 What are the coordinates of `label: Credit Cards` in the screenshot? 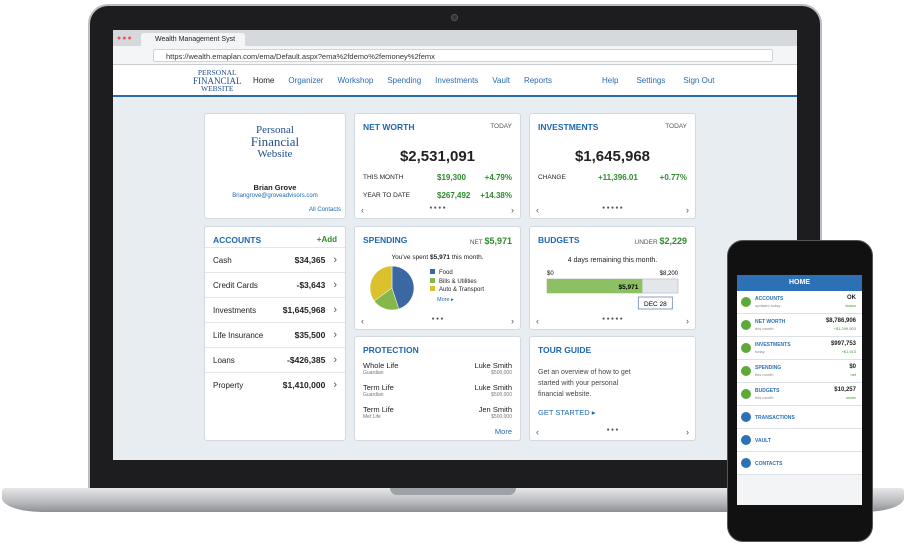 It's located at (235, 285).